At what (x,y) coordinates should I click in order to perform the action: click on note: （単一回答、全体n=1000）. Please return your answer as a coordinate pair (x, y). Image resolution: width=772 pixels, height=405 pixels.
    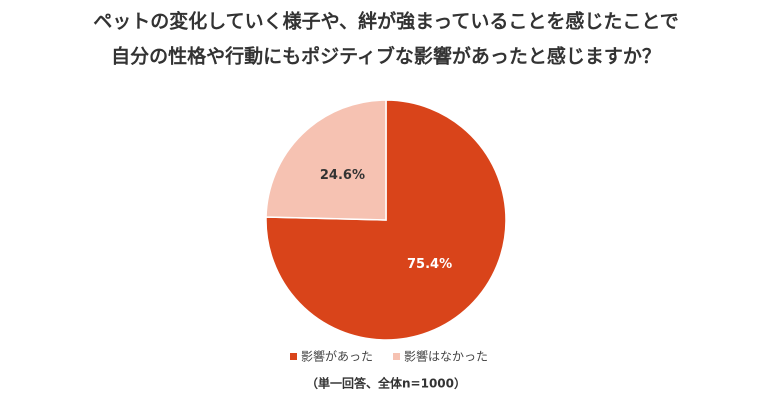
    Looking at the image, I should click on (386, 383).